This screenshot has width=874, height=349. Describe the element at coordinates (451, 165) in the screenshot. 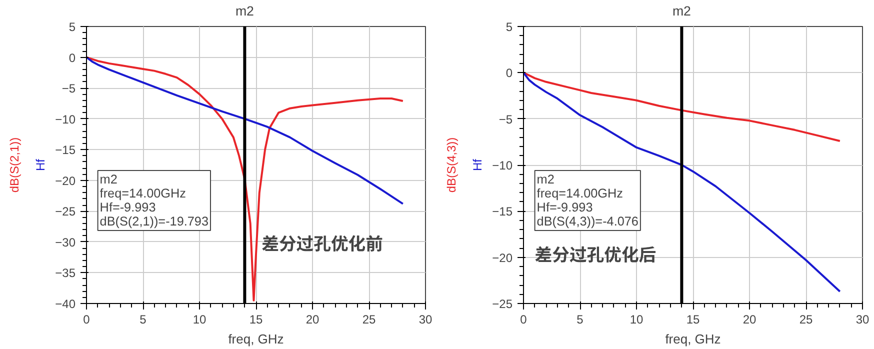

I see `text: dB(S(4,3))` at that location.